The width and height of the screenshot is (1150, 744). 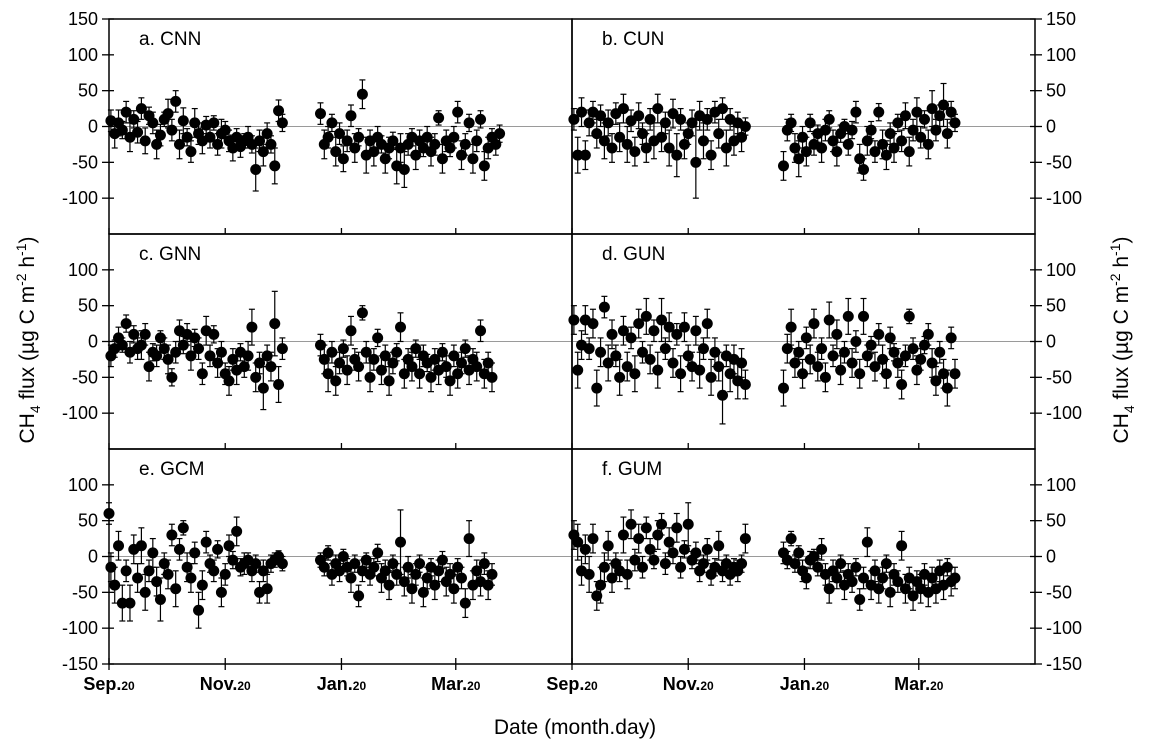 What do you see at coordinates (456, 684) in the screenshot?
I see `x-tick-label: Mar.20` at bounding box center [456, 684].